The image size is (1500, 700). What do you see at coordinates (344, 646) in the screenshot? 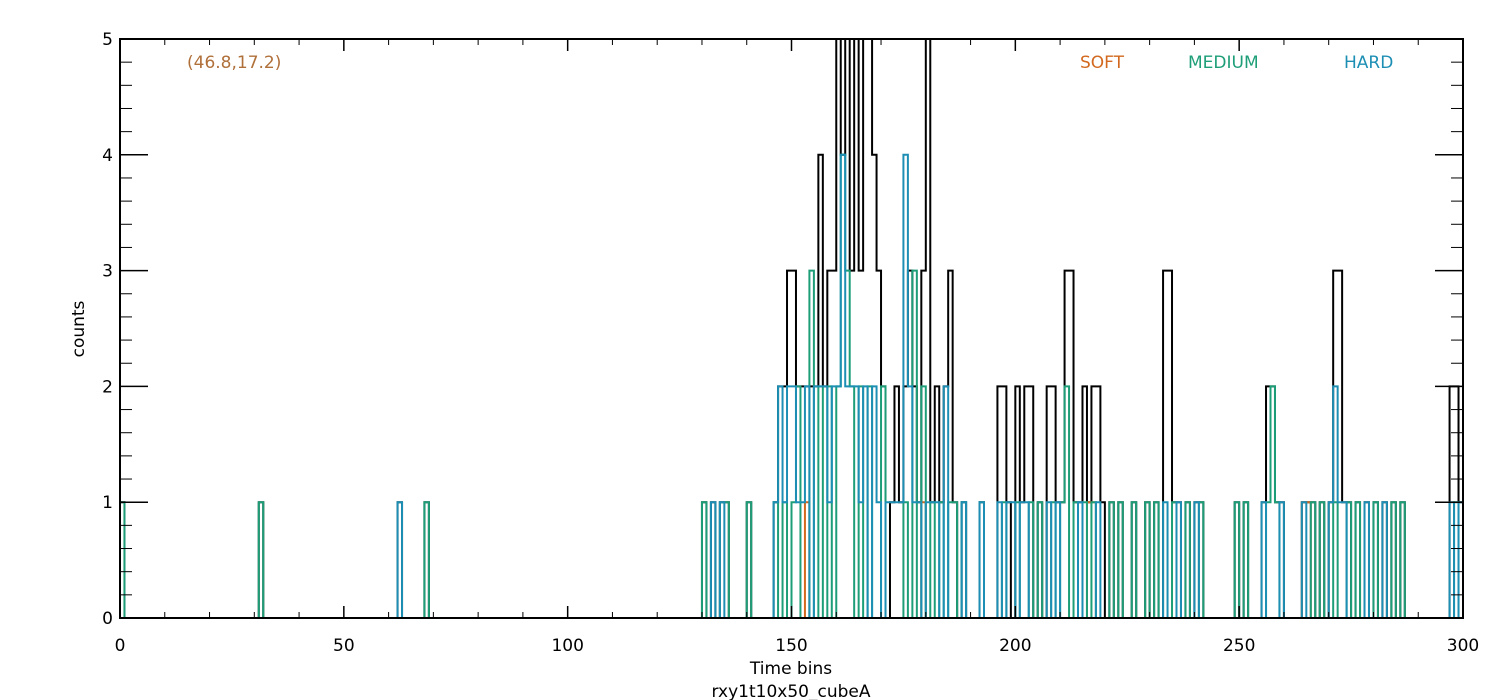
I see `x-tick-label: 50` at bounding box center [344, 646].